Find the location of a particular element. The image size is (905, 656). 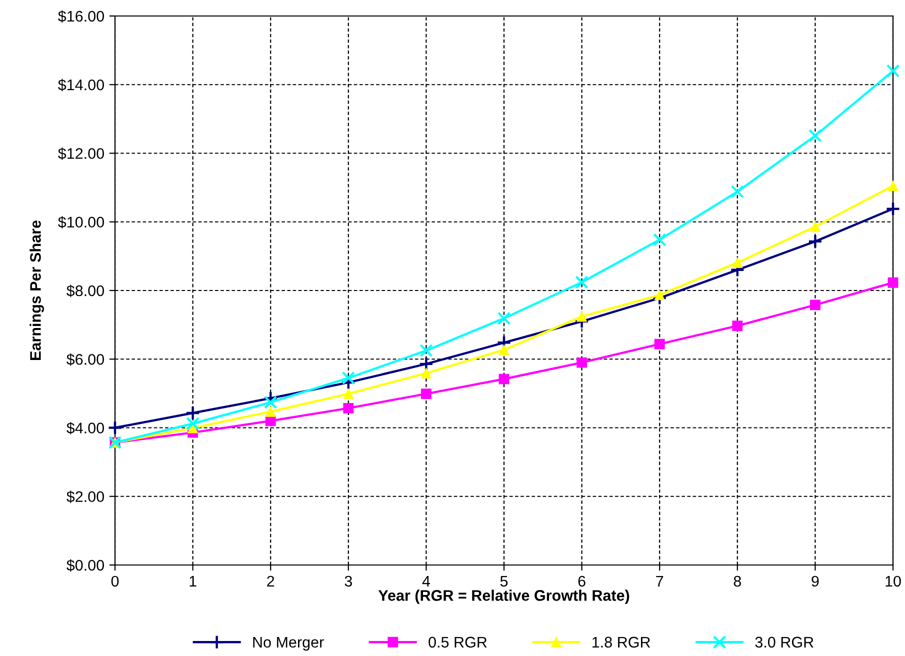

x-tick-label: 5 is located at coordinates (504, 581).